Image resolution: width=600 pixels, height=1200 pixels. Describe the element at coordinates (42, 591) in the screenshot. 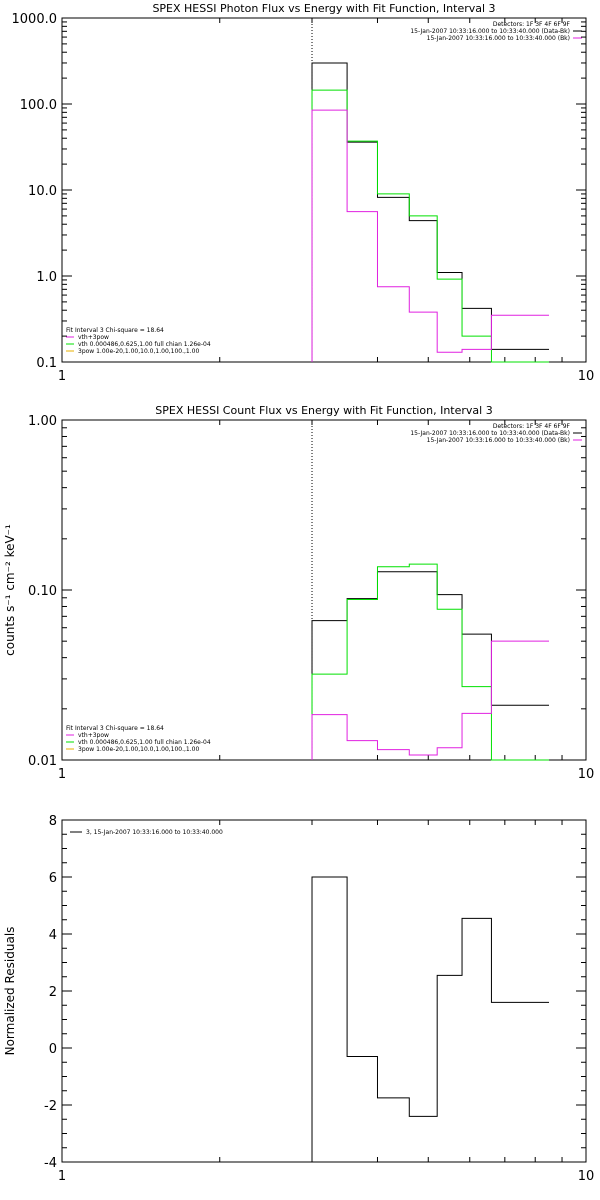

I see `y-tick-label: 0.10` at that location.